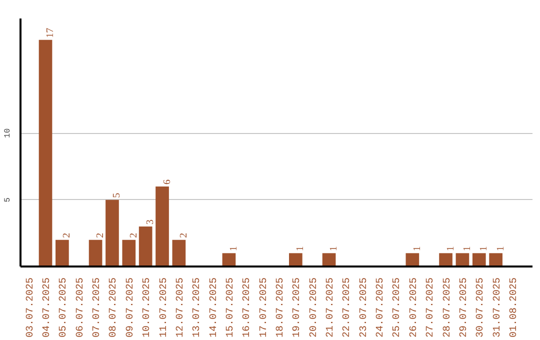 The width and height of the screenshot is (540, 340). I want to click on x-tick-label: 08.07.2025, so click(114, 307).